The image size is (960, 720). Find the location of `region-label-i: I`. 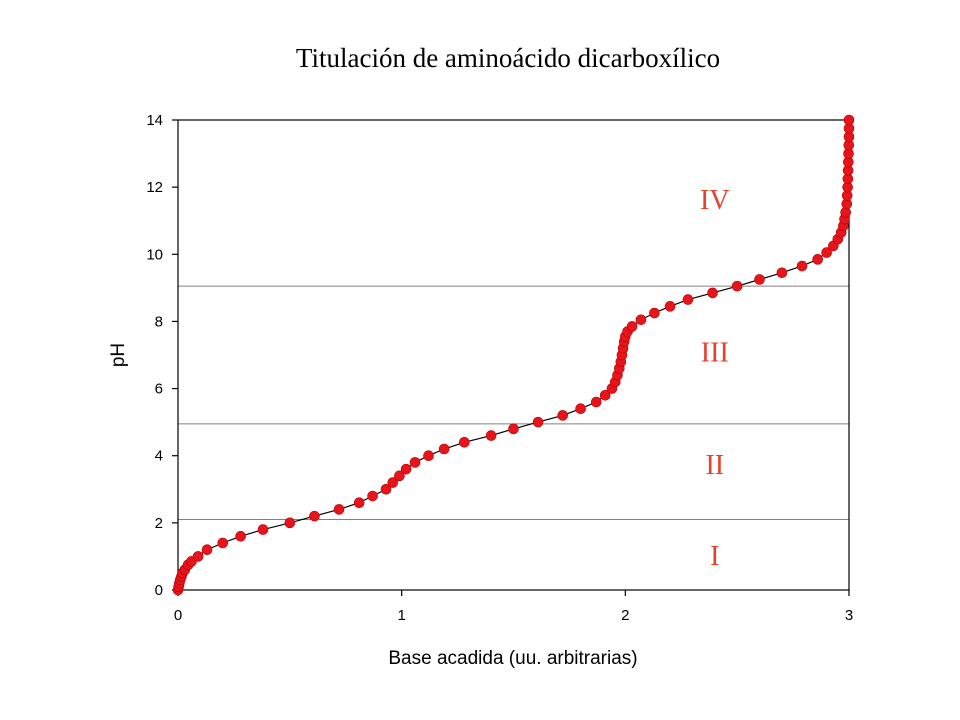

region-label-i: I is located at coordinates (714, 556).